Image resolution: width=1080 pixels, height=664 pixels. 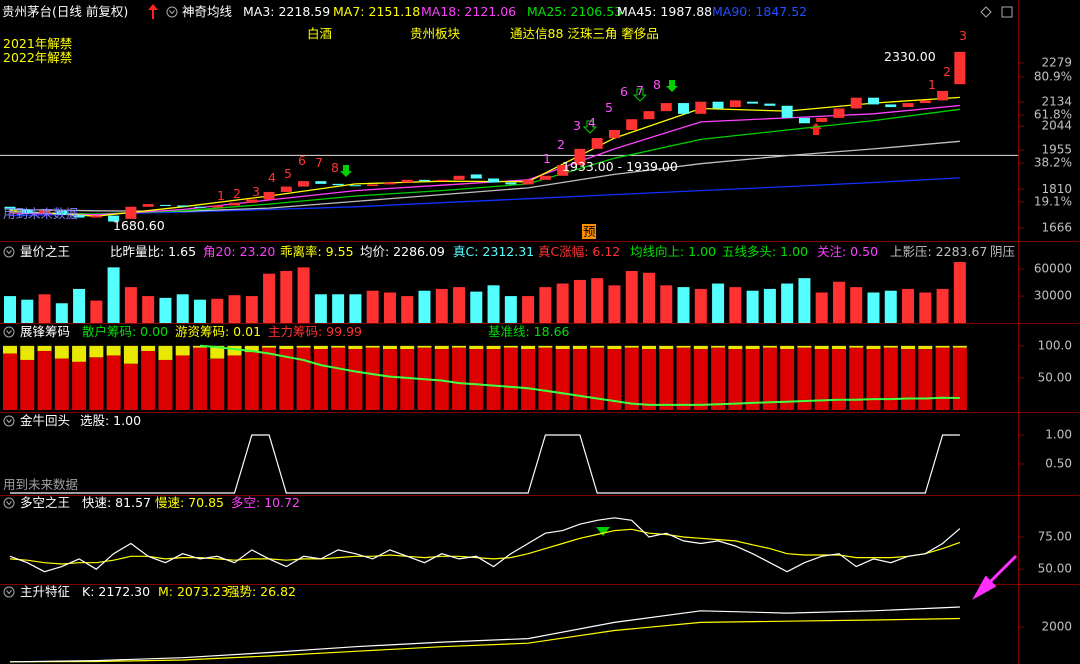 I want to click on panel-header-item: M: 2073.23, so click(x=193, y=591).